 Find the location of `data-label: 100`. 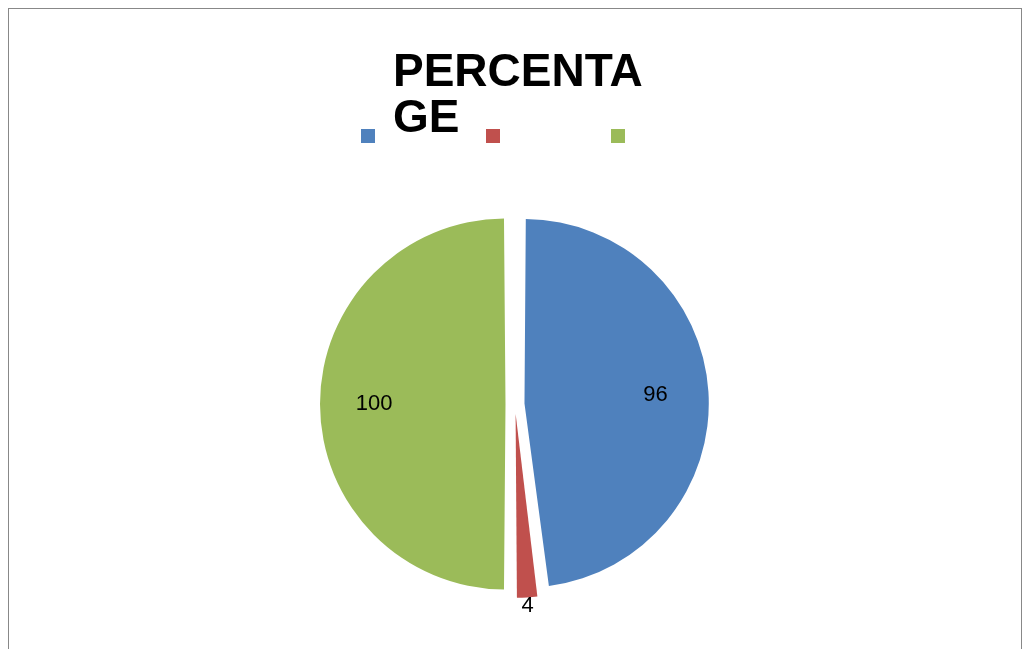

data-label: 100 is located at coordinates (374, 403).